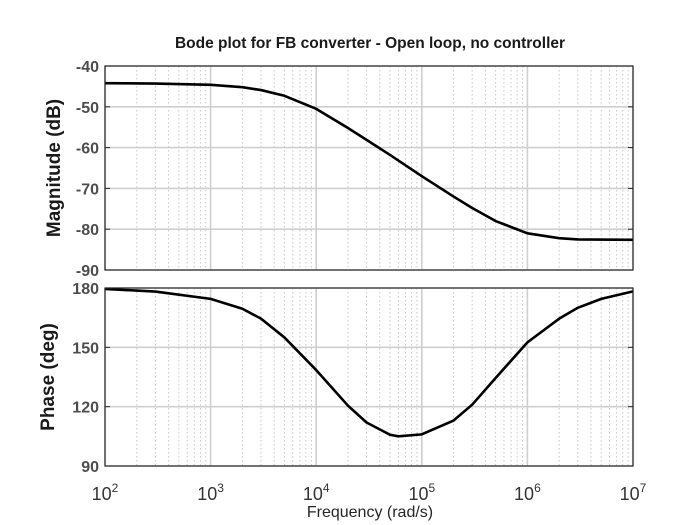  Describe the element at coordinates (90, 467) in the screenshot. I see `y-tick-label: 90` at that location.